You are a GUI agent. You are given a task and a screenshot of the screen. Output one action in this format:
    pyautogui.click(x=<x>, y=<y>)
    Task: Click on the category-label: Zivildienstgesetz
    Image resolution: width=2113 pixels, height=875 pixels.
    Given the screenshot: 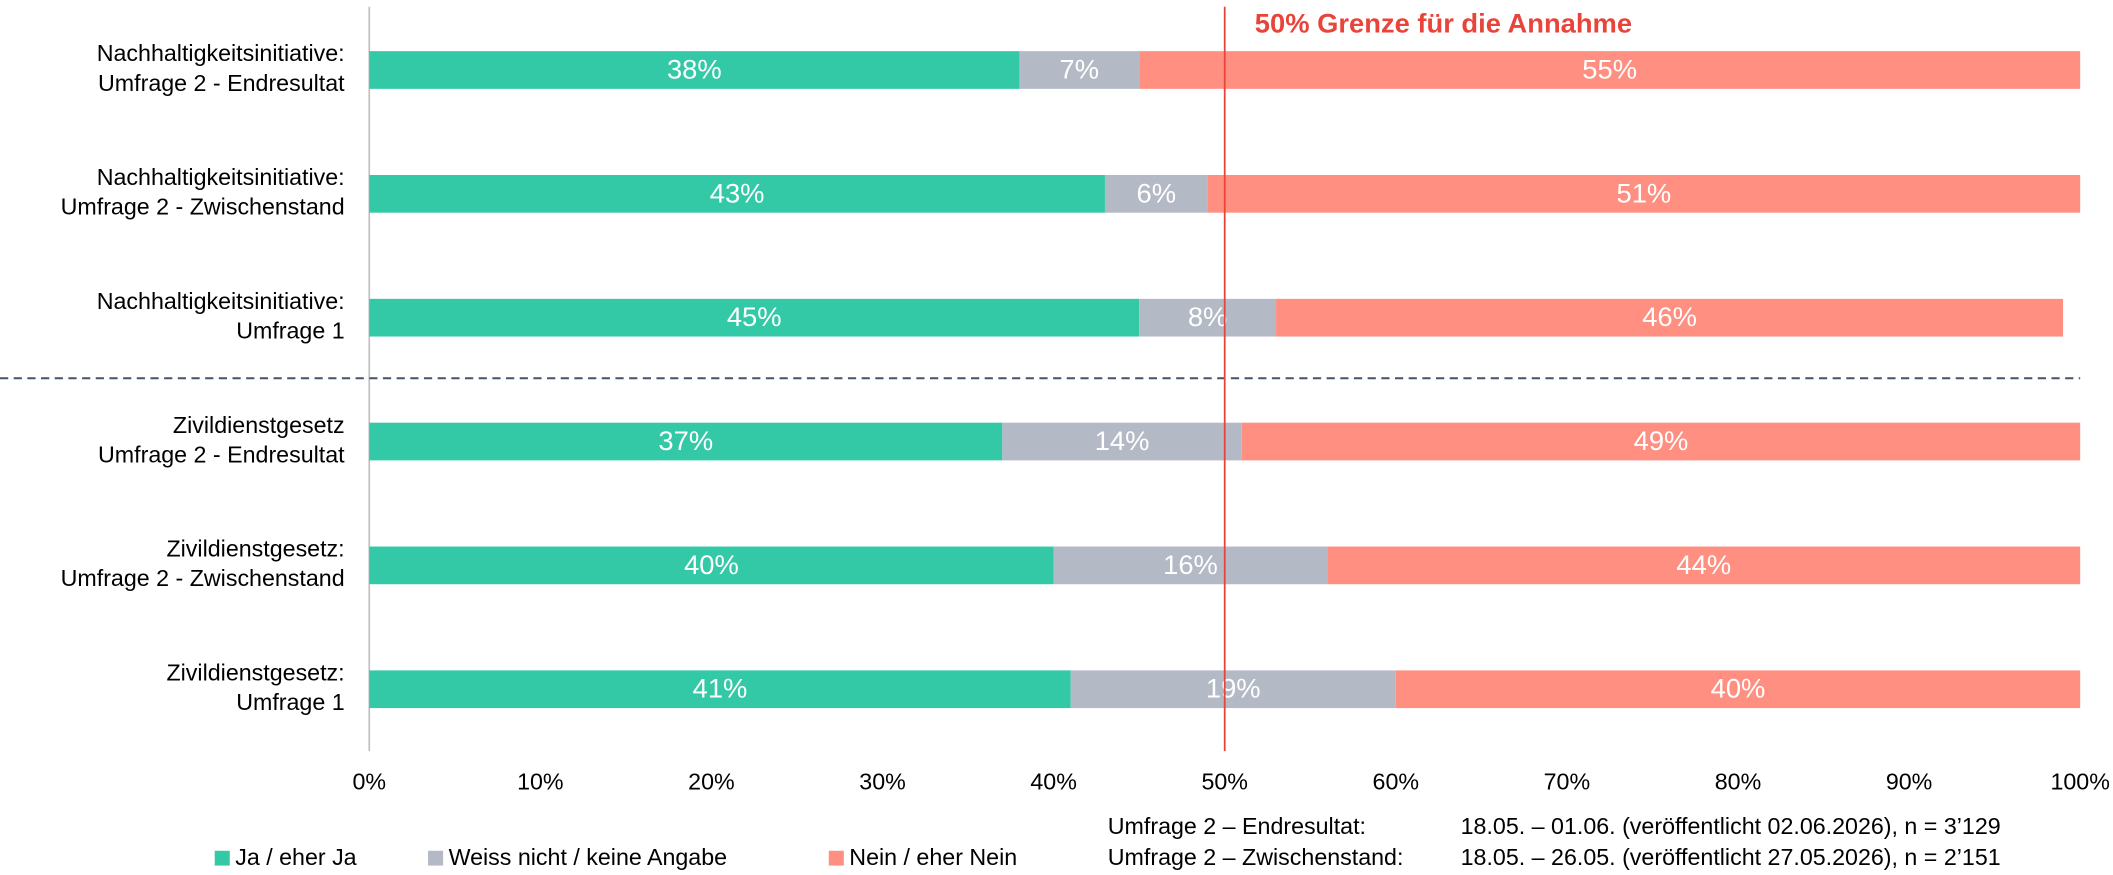 What is the action you would take?
    pyautogui.click(x=259, y=425)
    